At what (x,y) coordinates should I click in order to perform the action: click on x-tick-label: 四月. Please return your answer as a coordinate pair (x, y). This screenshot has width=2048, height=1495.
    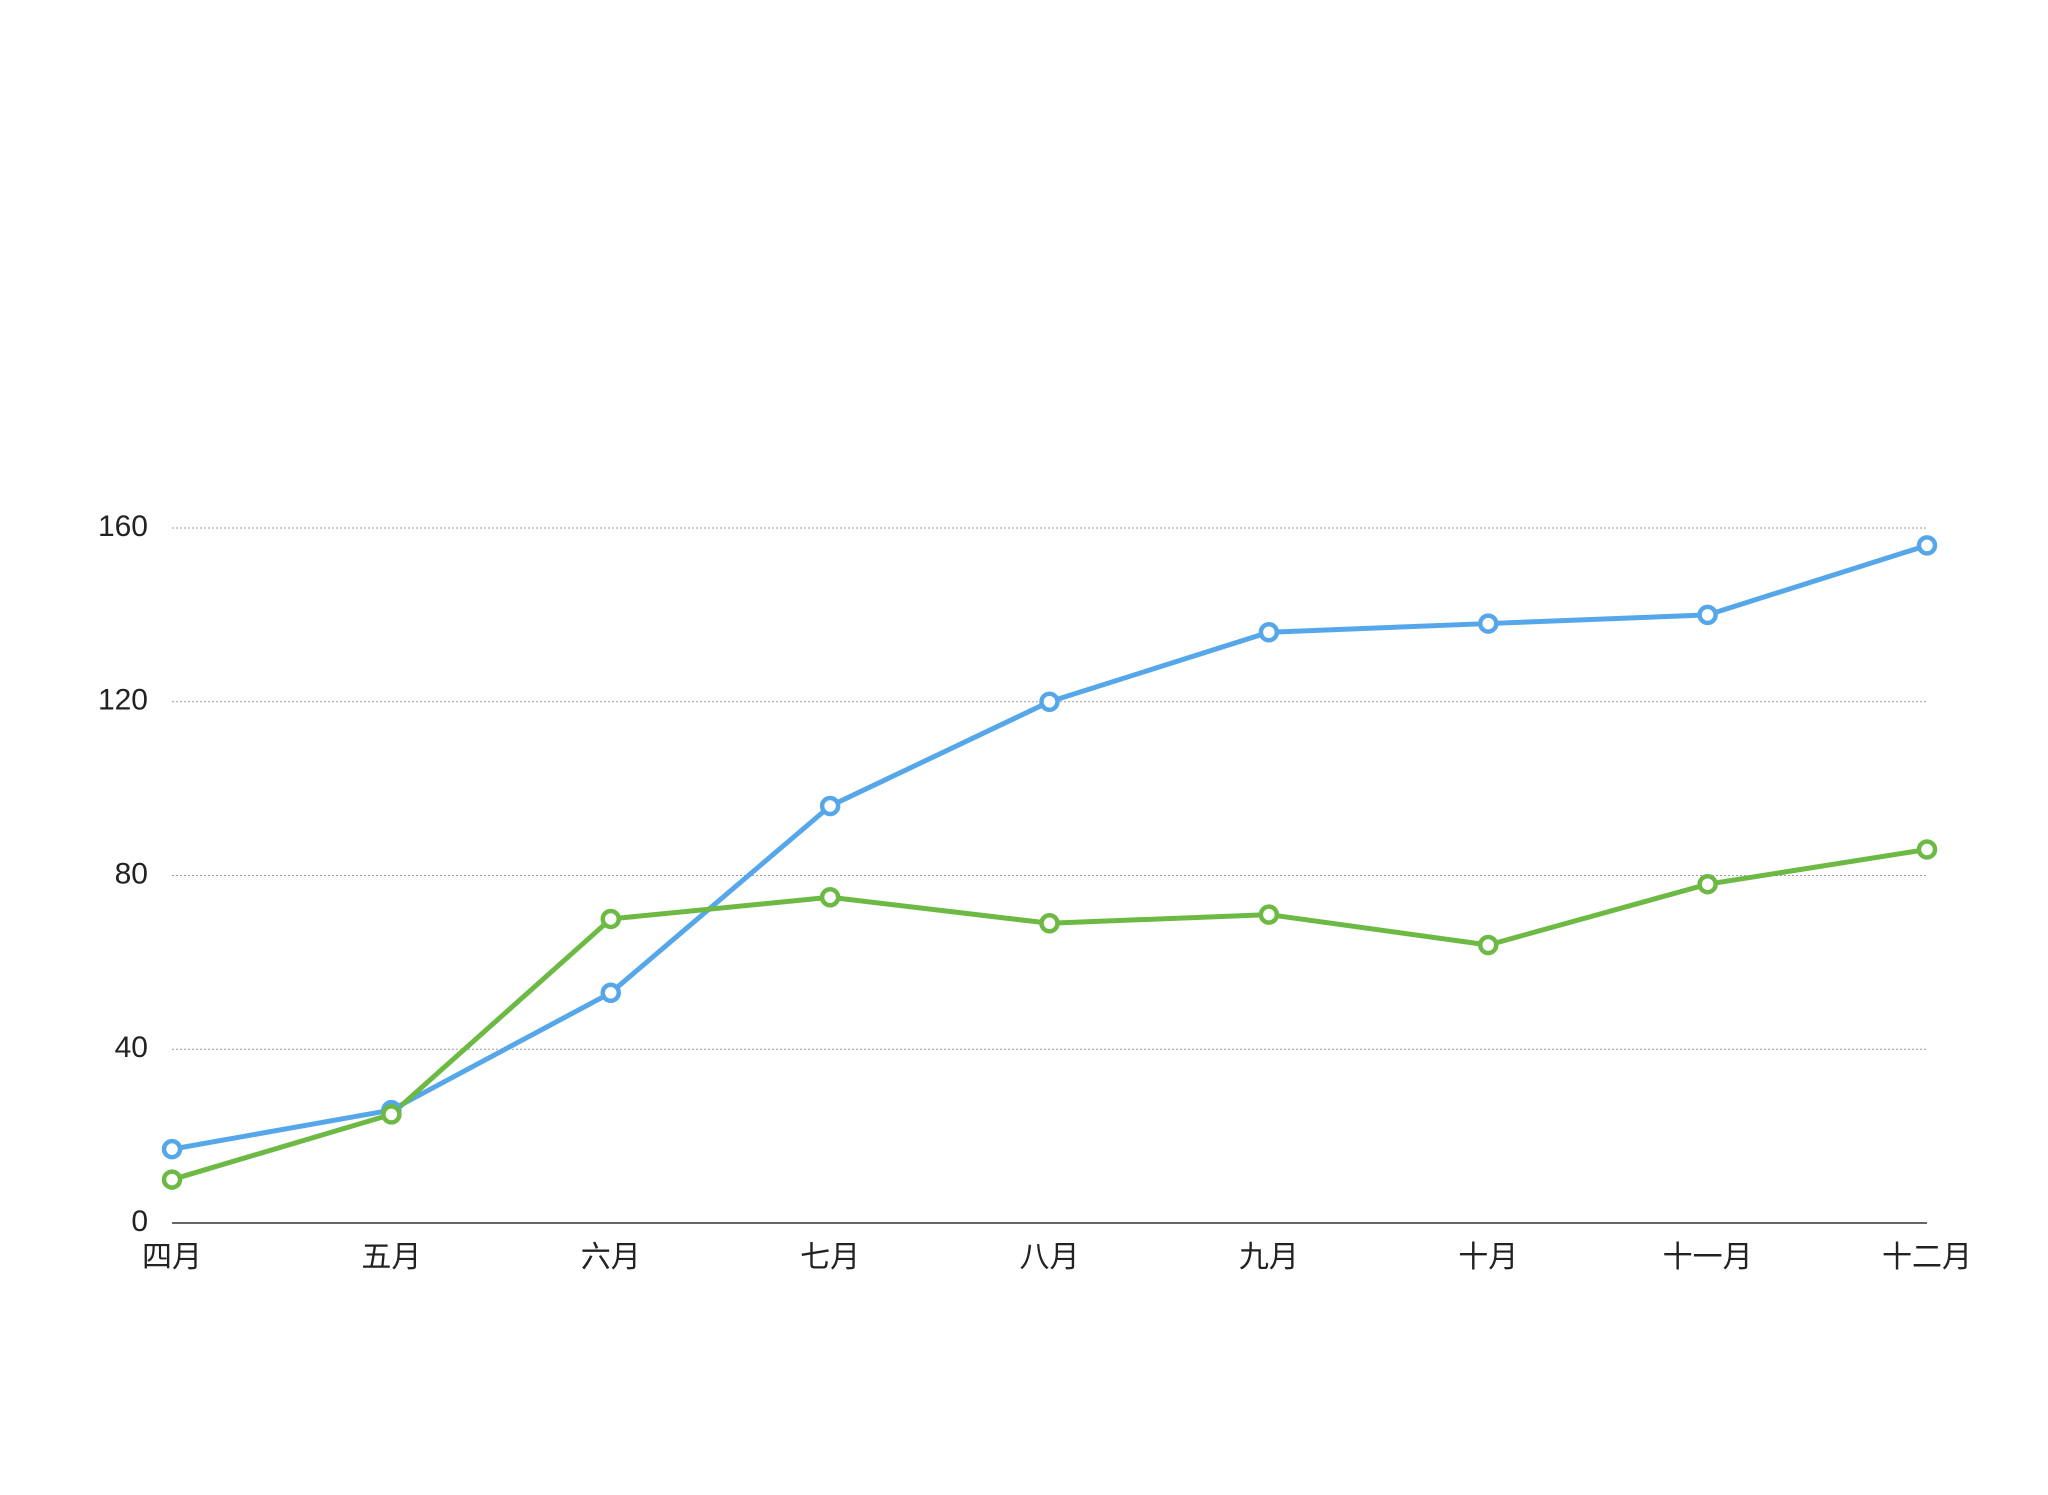
    Looking at the image, I should click on (172, 1257).